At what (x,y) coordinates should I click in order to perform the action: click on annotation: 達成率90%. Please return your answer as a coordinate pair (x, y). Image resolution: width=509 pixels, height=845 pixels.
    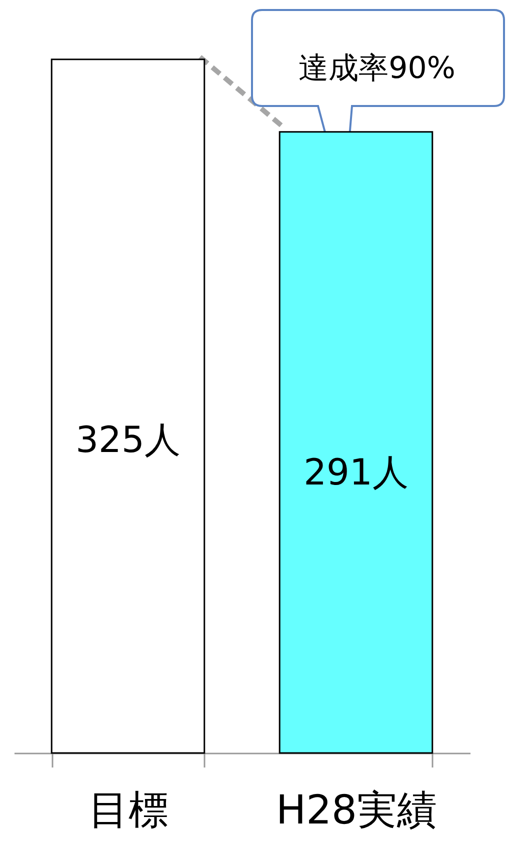
    Looking at the image, I should click on (377, 68).